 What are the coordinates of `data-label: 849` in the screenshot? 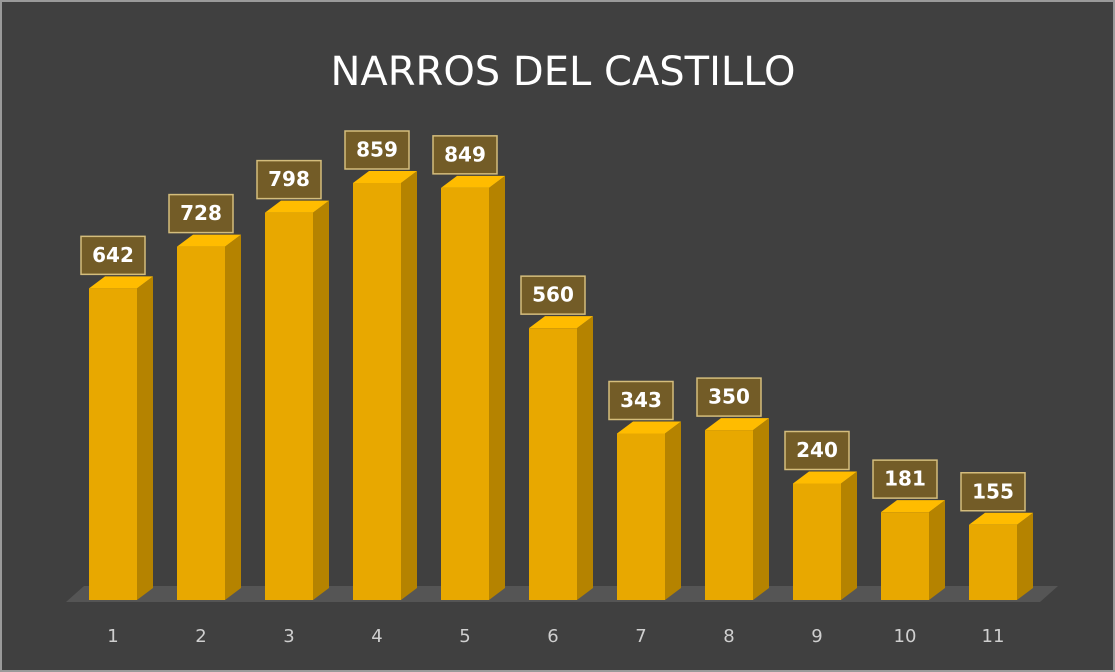 It's located at (465, 154).